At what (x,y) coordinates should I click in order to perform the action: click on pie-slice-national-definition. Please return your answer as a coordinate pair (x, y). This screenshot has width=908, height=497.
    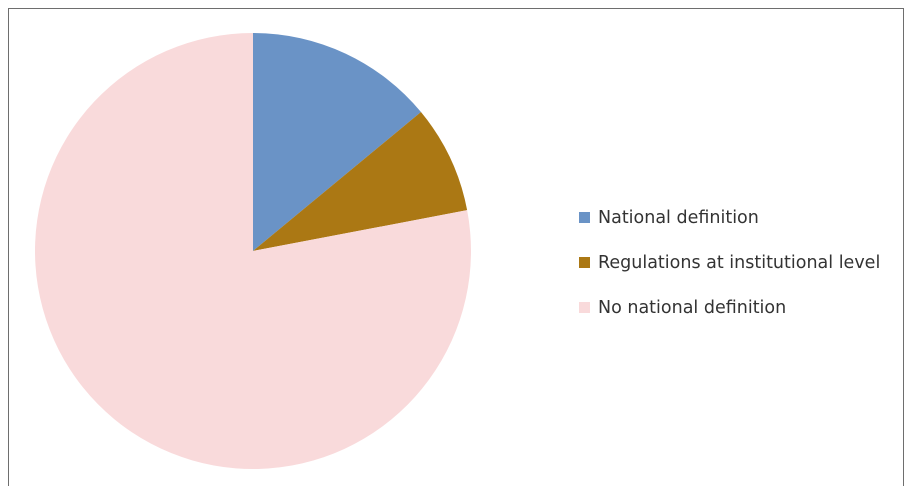
    Looking at the image, I should click on (337, 142).